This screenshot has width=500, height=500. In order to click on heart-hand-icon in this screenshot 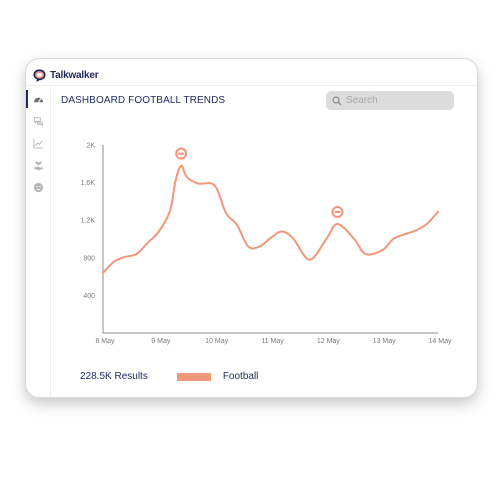, I will do `click(38, 165)`.